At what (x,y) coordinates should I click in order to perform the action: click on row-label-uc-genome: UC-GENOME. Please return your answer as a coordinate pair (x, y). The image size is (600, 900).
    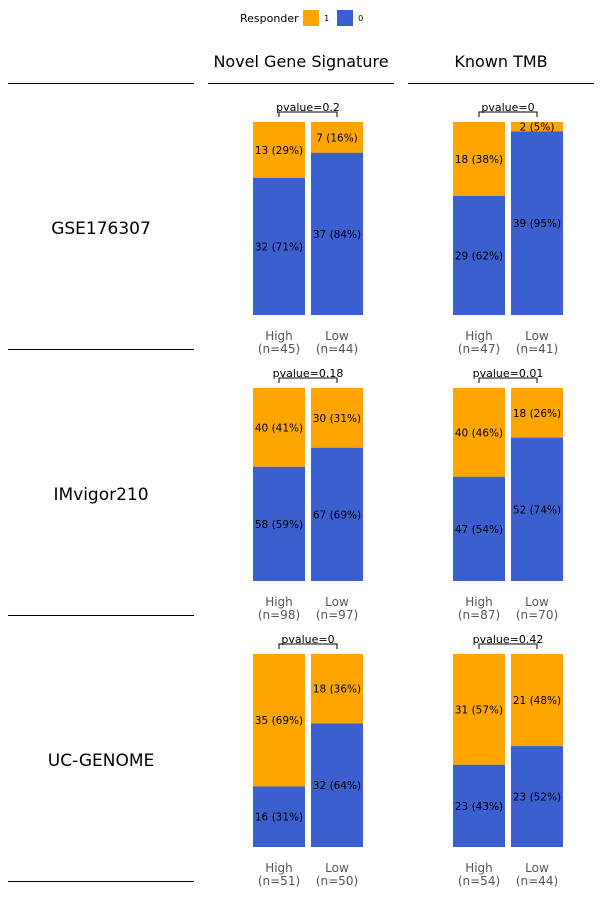
    Looking at the image, I should click on (101, 761).